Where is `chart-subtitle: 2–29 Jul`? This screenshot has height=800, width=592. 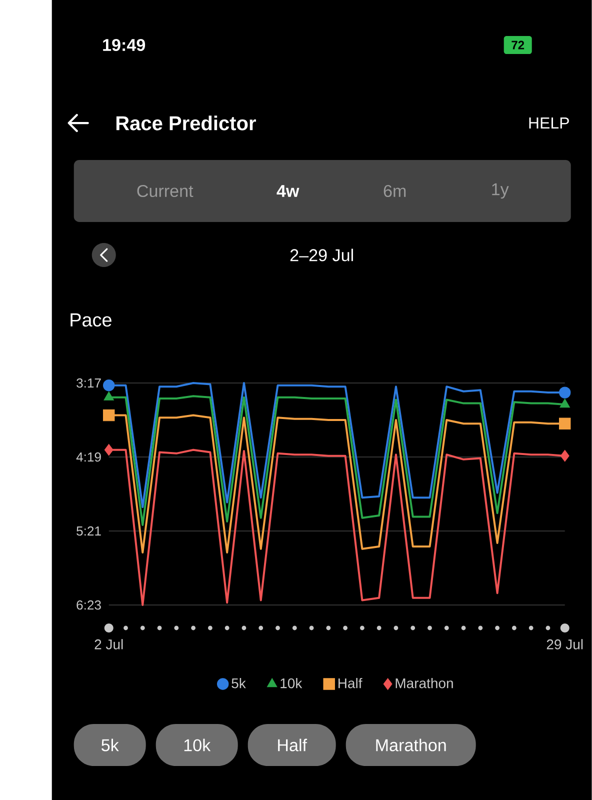
chart-subtitle: 2–29 Jul is located at coordinates (322, 255).